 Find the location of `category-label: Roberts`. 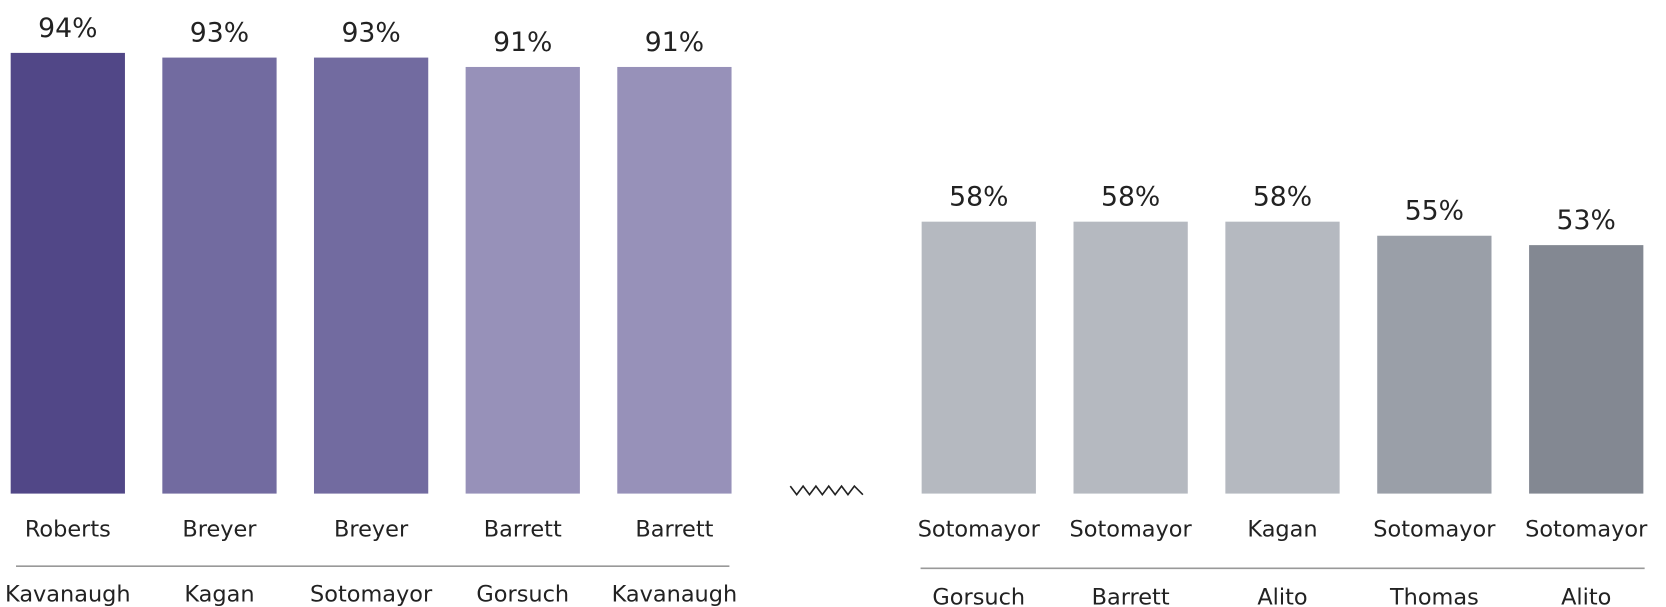

category-label: Roberts is located at coordinates (68, 529).